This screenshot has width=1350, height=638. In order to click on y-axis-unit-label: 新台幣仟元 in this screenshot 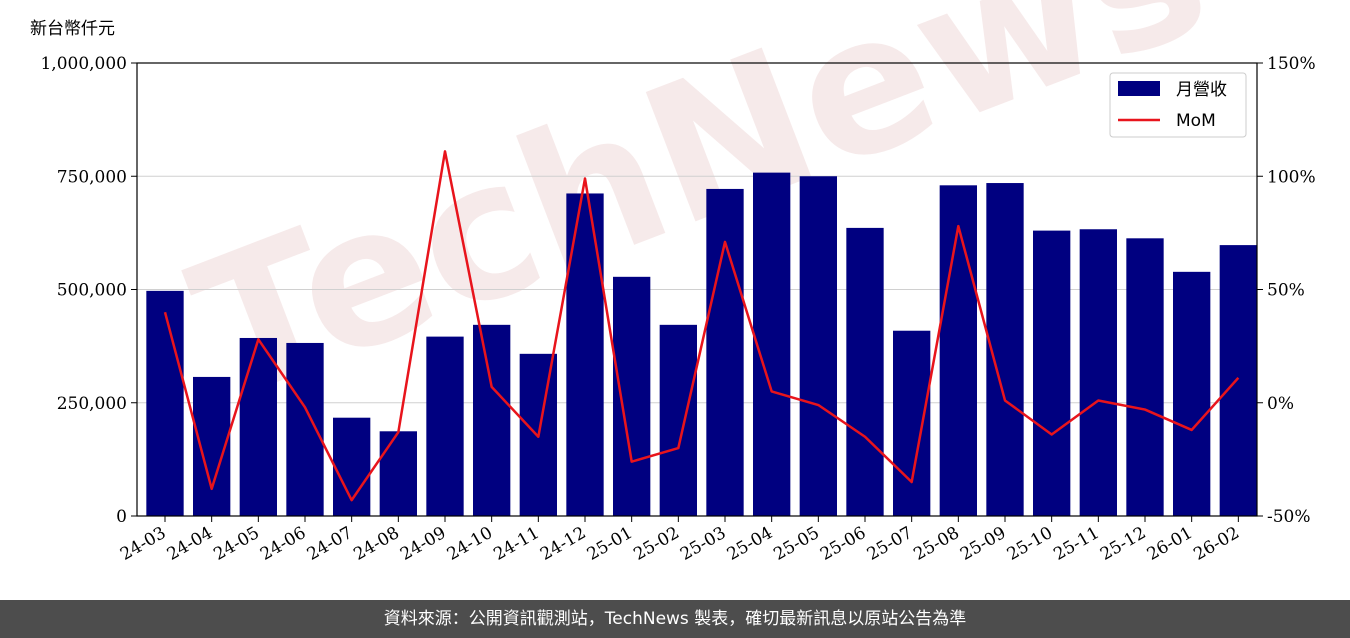, I will do `click(72, 29)`.